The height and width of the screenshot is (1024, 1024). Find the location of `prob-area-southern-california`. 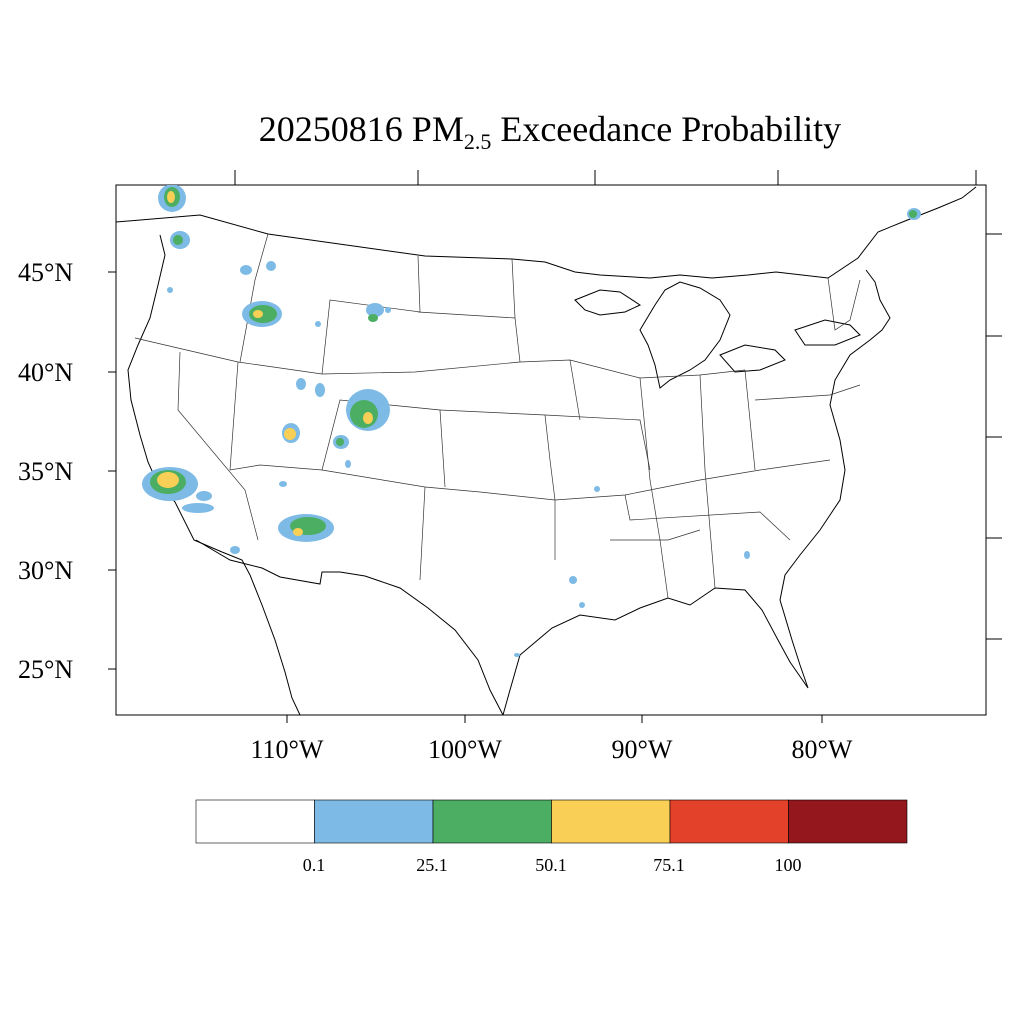

prob-area-southern-california is located at coordinates (178, 490).